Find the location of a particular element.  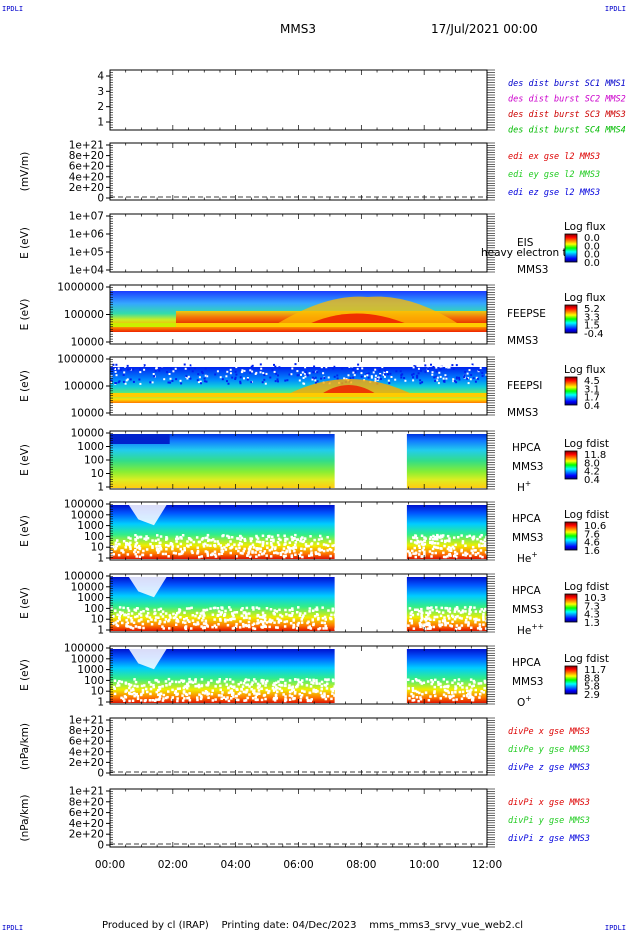

species-label: O+ is located at coordinates (524, 701).